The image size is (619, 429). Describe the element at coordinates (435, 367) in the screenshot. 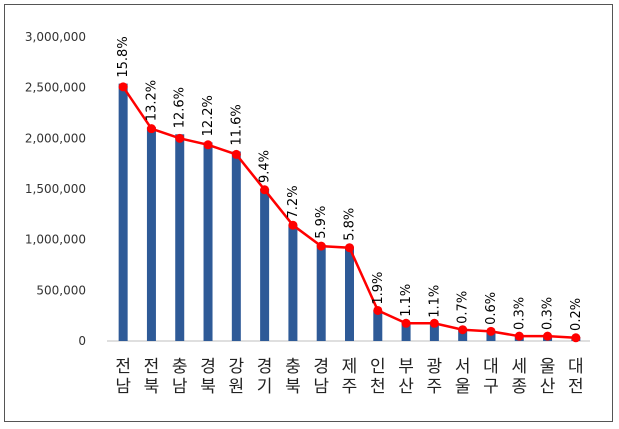

I see `category-label: 광` at that location.